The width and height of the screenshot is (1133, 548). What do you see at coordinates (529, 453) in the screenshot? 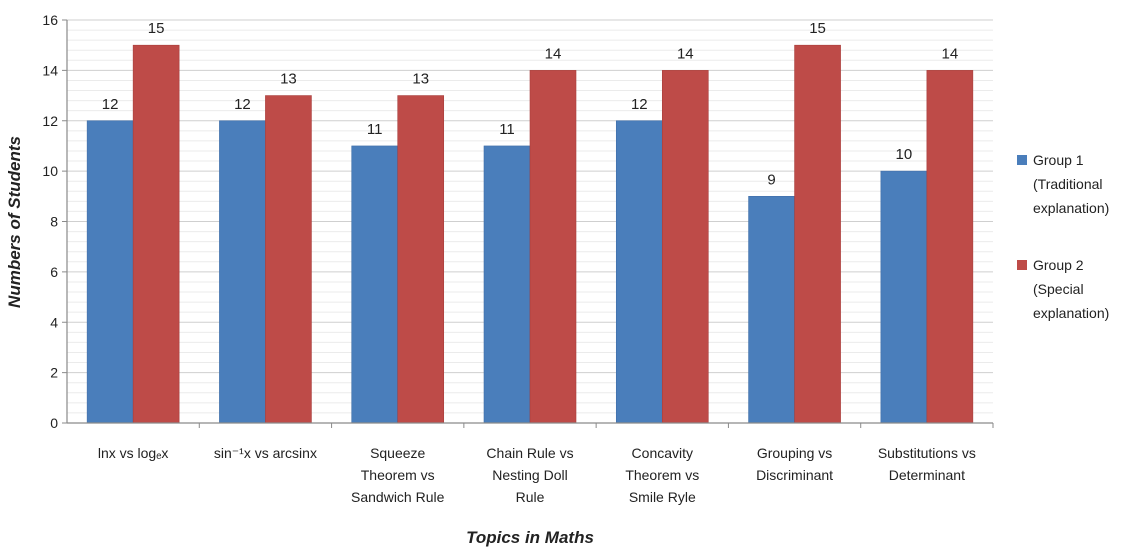
I see `x-category-label: Chain Rule vs` at bounding box center [529, 453].